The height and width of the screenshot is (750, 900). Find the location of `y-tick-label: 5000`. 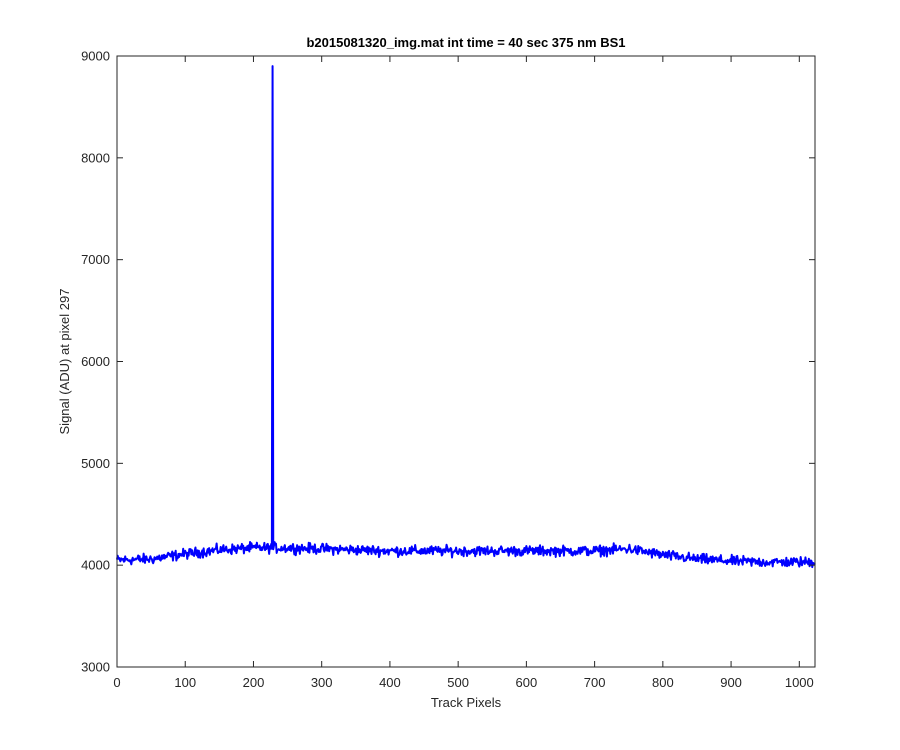

y-tick-label: 5000 is located at coordinates (95, 463).